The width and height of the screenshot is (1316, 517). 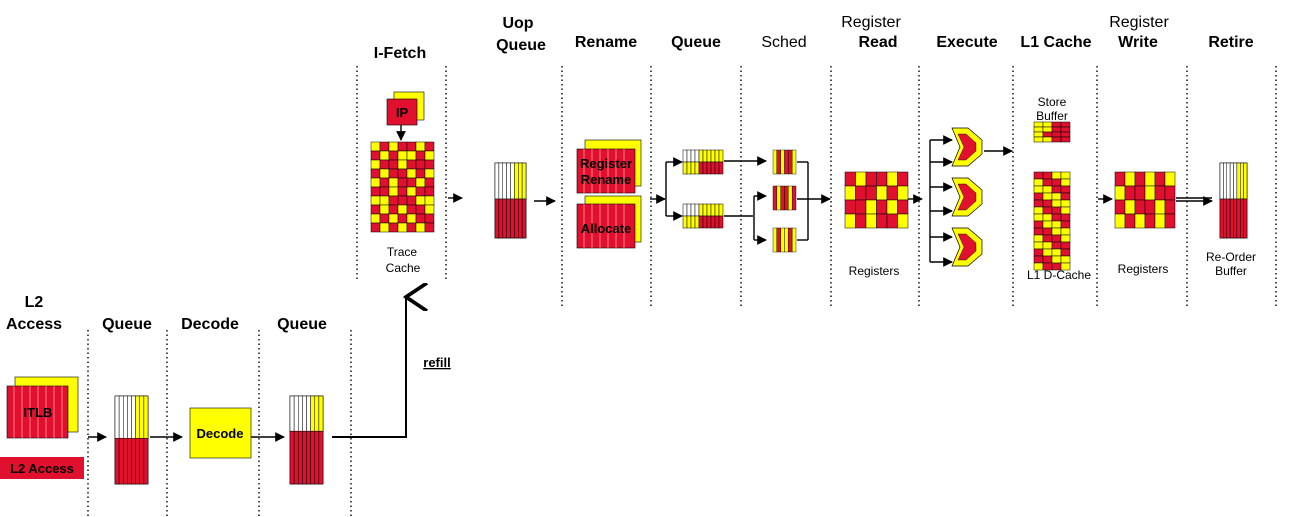 What do you see at coordinates (783, 42) in the screenshot?
I see `header-sched: Sched` at bounding box center [783, 42].